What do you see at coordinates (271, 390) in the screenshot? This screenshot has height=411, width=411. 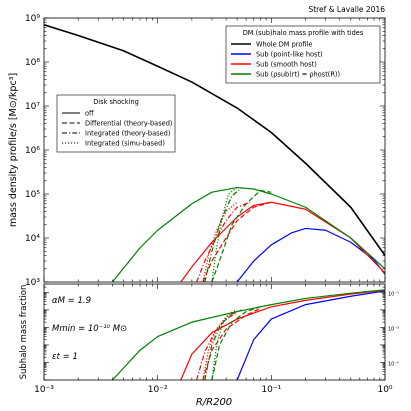 I see `x-tick-label: 10⁻¹` at bounding box center [271, 390].